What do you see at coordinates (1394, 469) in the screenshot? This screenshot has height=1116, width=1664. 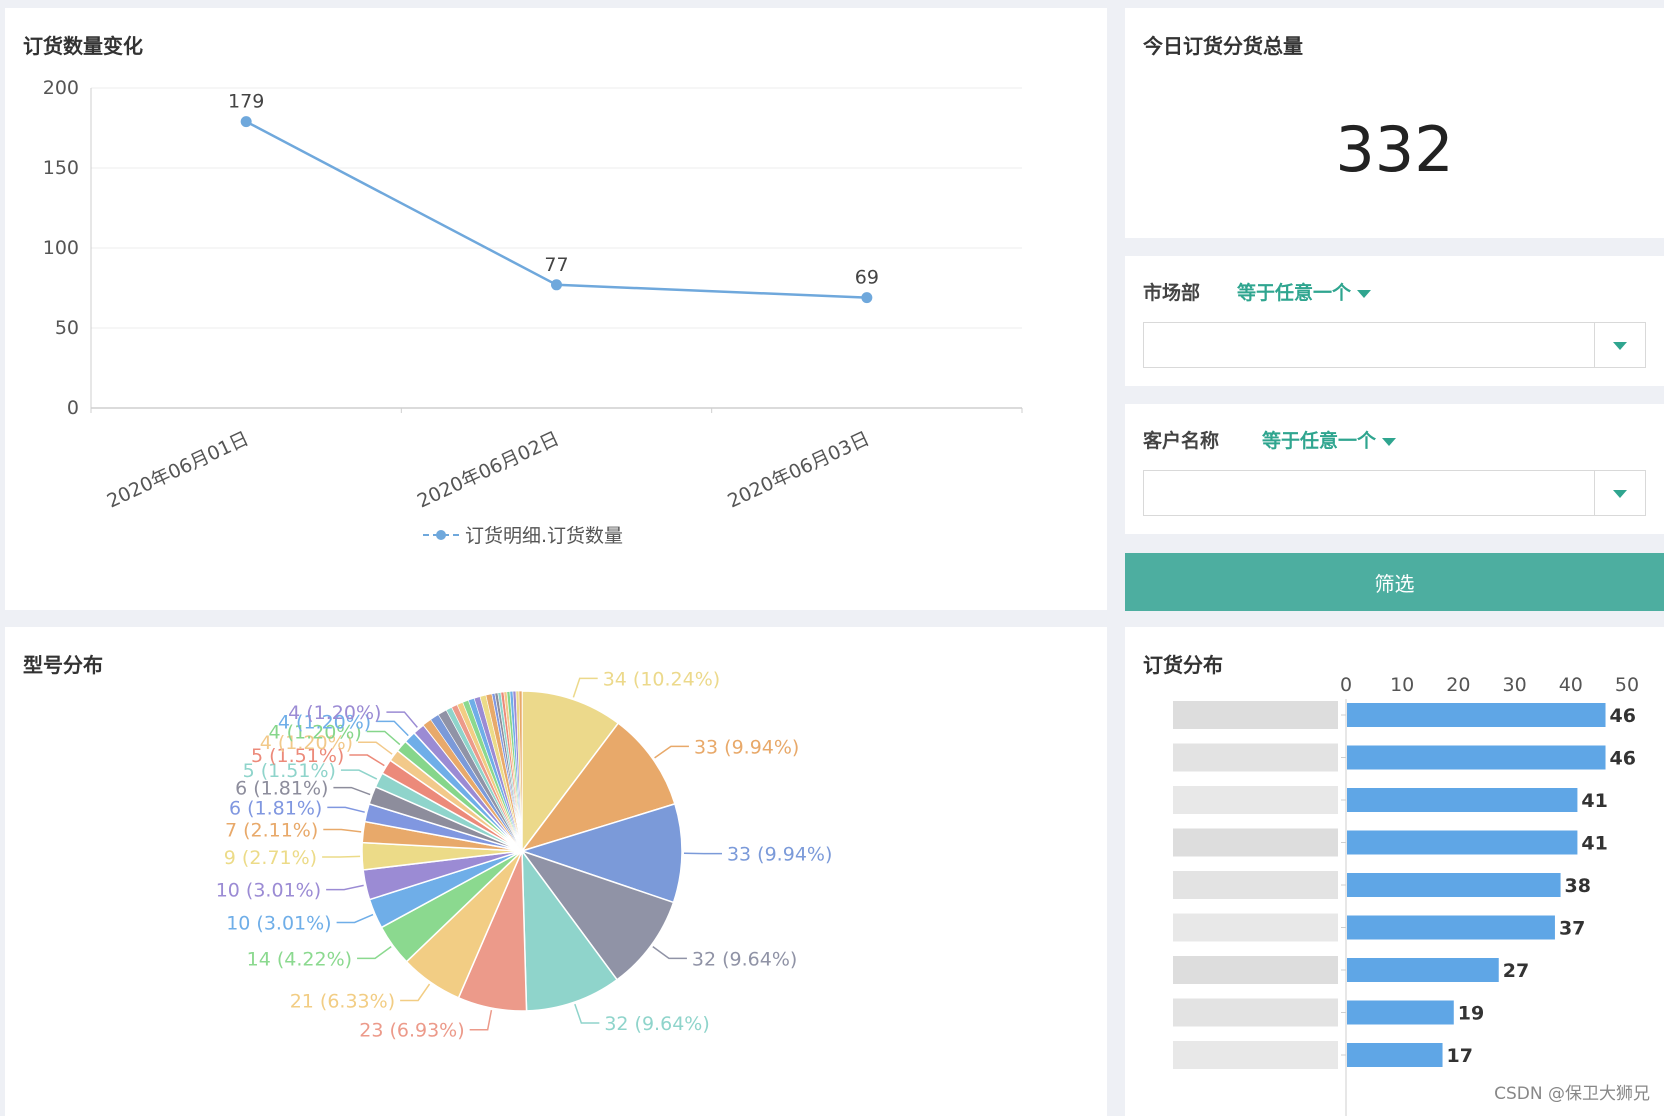 I see `customer-filter-panel: 客户名称 等于任意一个` at bounding box center [1394, 469].